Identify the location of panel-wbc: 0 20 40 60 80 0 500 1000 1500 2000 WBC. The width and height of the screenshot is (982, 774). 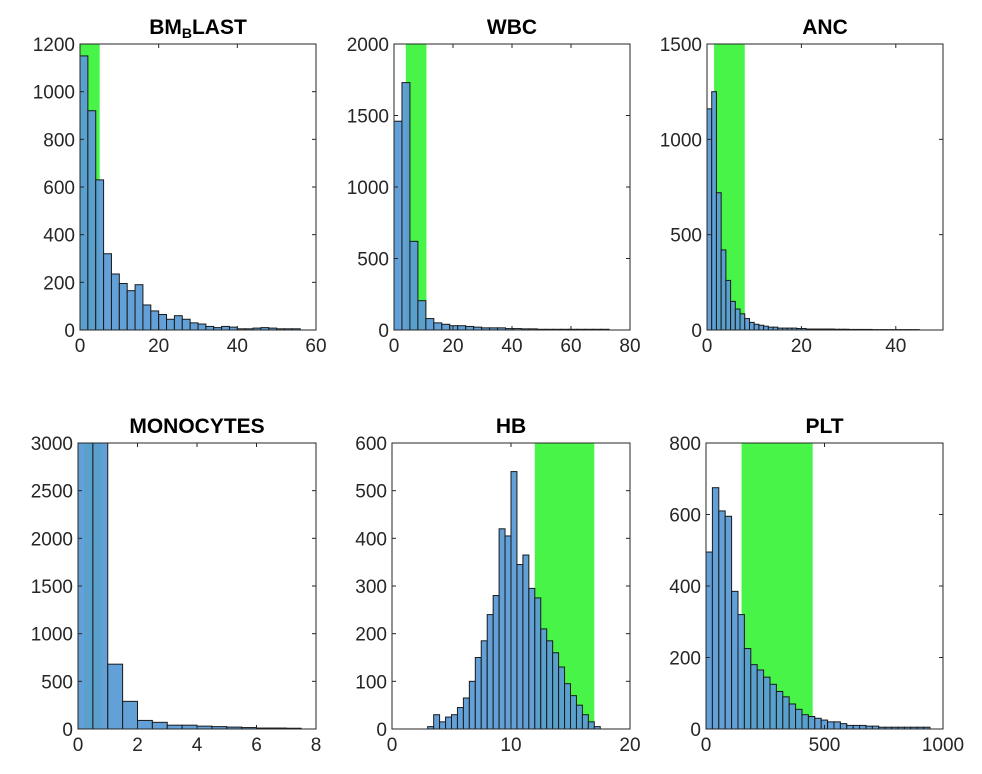
(494, 186).